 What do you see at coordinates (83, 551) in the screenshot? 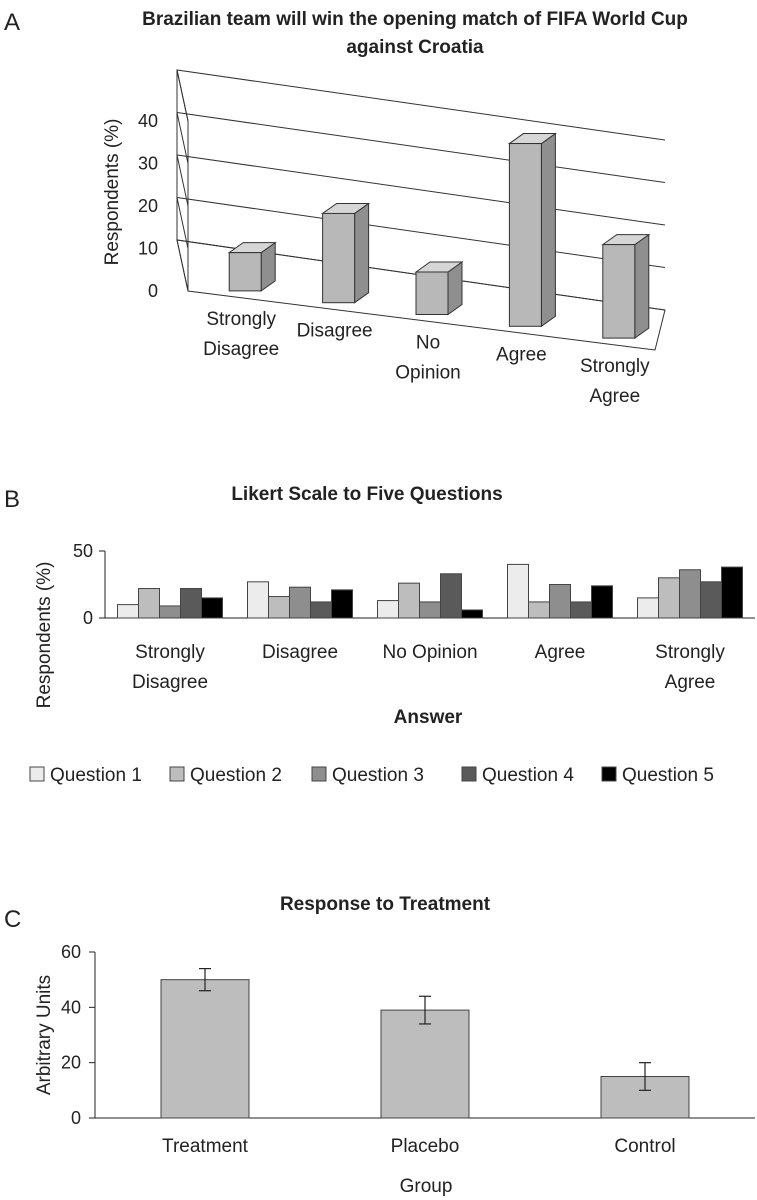
I see `y-tick-label: 50` at bounding box center [83, 551].